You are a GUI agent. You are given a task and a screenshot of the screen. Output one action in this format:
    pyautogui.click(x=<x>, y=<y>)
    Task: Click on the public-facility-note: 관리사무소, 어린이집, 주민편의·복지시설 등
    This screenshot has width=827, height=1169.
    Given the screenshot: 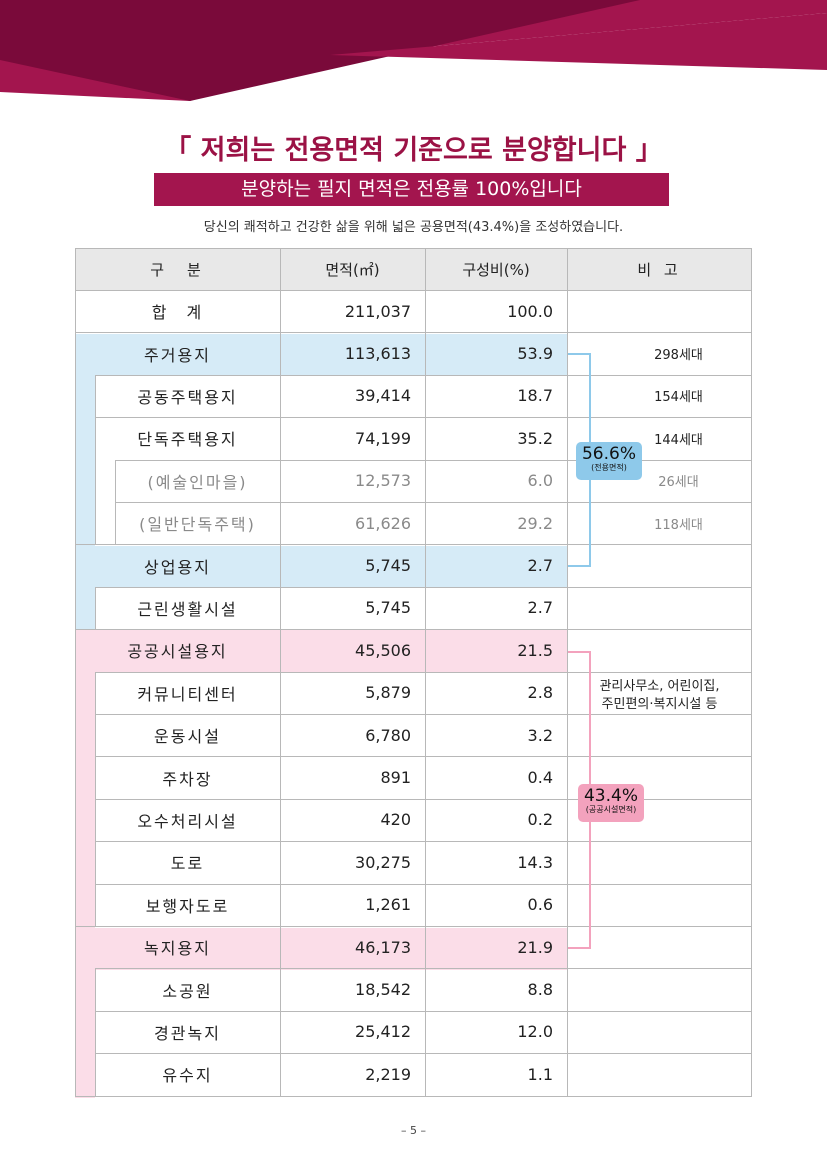 What is the action you would take?
    pyautogui.click(x=659, y=696)
    